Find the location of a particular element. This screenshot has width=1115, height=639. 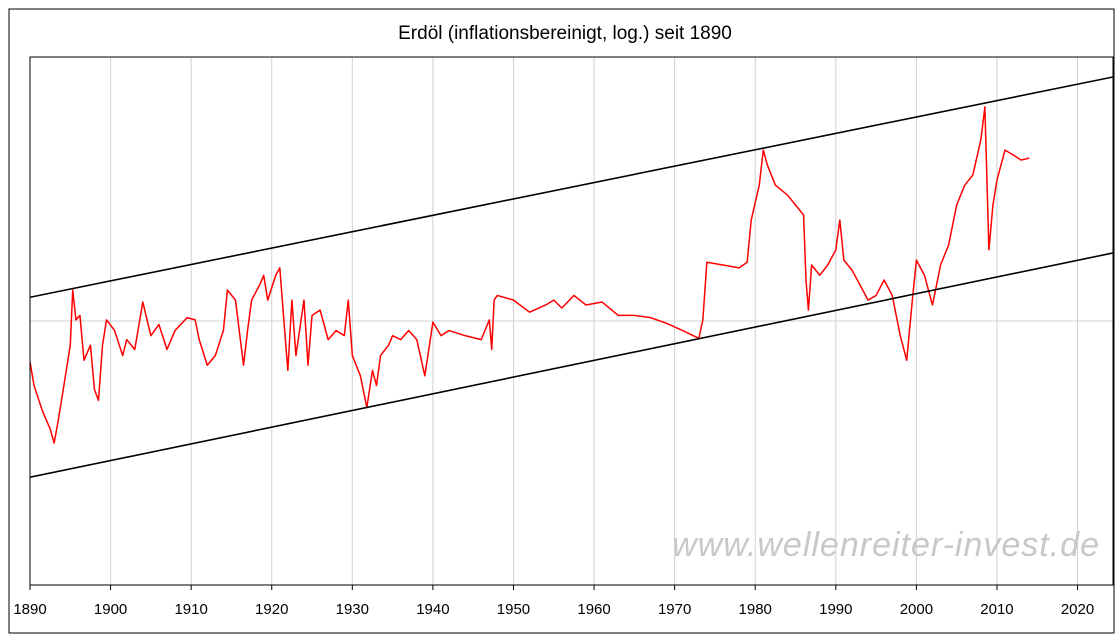

x-tick-label: 1910 is located at coordinates (190, 609).